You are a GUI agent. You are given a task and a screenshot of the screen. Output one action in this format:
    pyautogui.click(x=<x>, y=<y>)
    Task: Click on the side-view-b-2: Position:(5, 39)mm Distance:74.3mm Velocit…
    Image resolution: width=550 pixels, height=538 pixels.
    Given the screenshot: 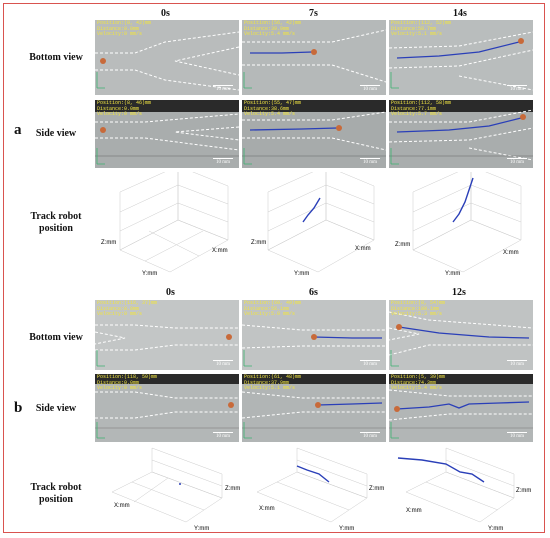 What is the action you would take?
    pyautogui.click(x=461, y=408)
    